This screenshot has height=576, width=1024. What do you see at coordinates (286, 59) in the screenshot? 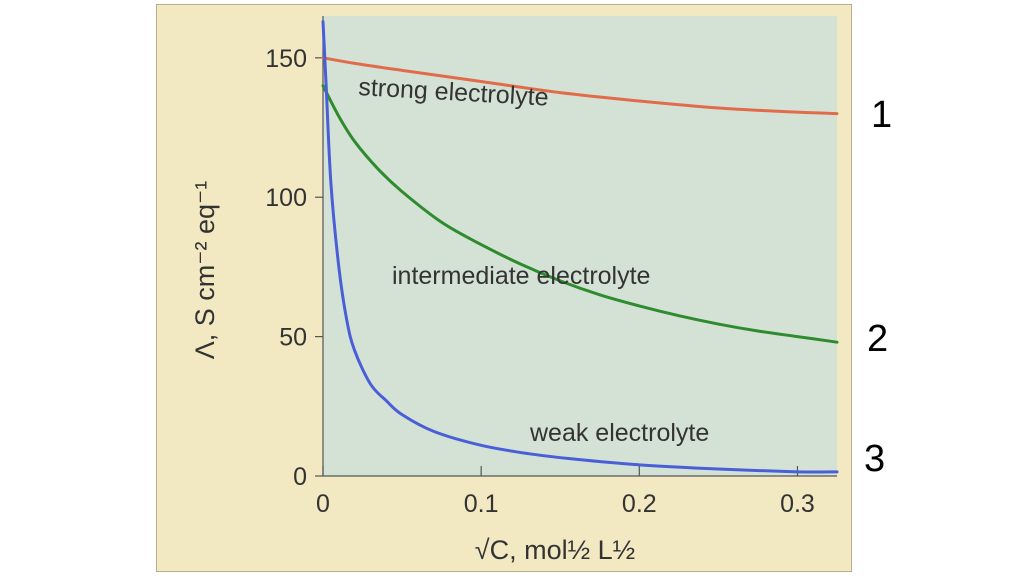
I see `y-tick-label: 150` at bounding box center [286, 59].